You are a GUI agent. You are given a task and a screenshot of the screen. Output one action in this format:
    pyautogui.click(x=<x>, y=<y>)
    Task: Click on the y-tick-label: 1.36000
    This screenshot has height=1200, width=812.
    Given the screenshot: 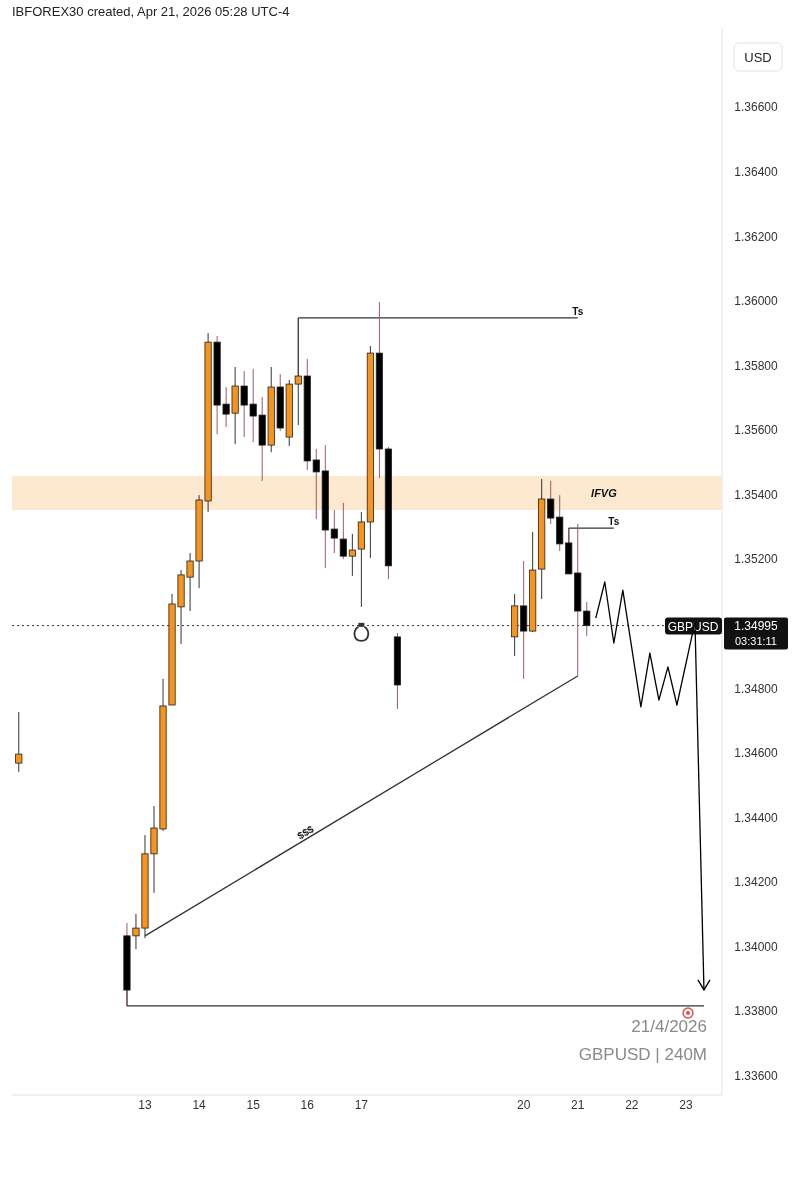 What is the action you would take?
    pyautogui.click(x=756, y=301)
    